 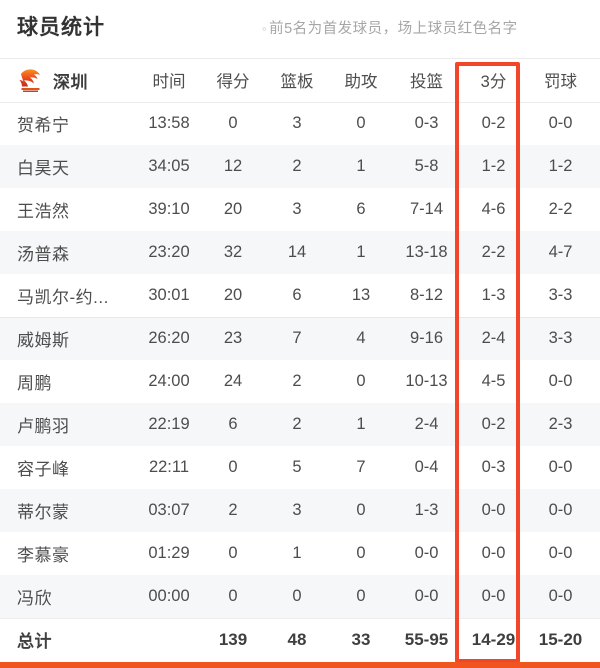 I want to click on cell-minutes: 03:07, so click(x=169, y=510).